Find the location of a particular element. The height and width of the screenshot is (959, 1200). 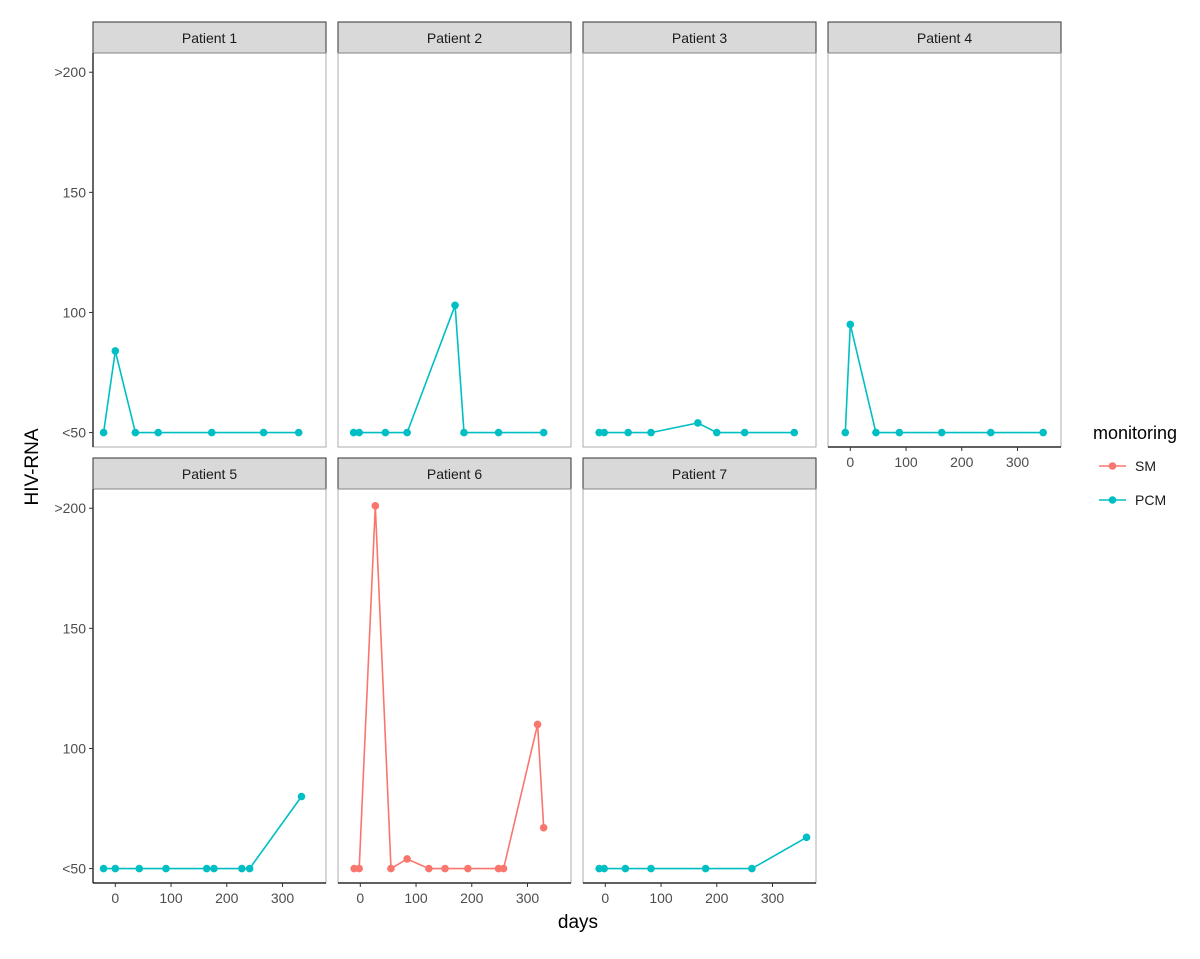

y-tick-label: 100 is located at coordinates (75, 748).